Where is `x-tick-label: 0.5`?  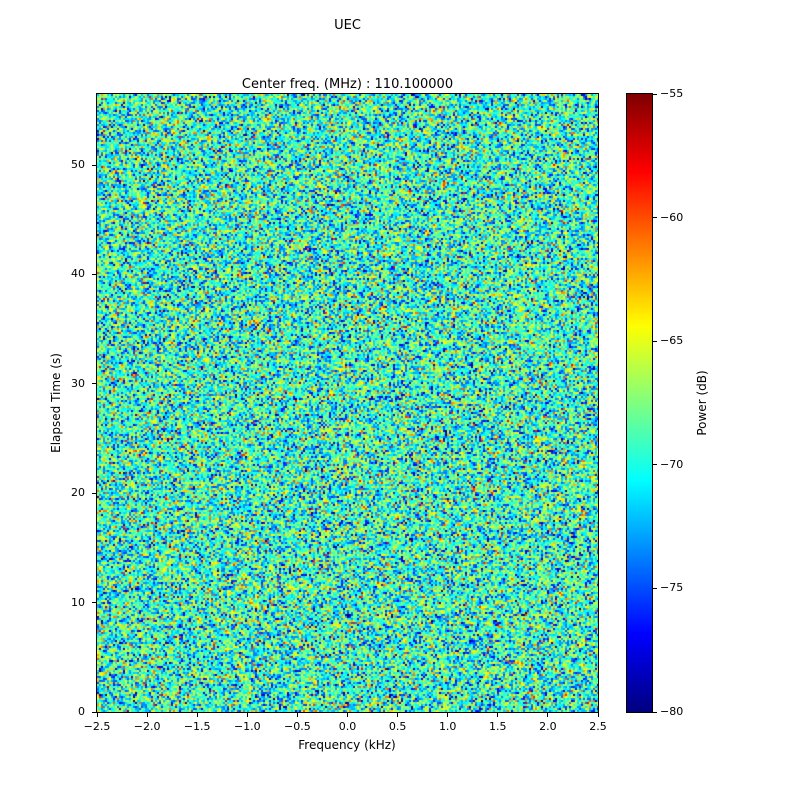
x-tick-label: 0.5 is located at coordinates (397, 726).